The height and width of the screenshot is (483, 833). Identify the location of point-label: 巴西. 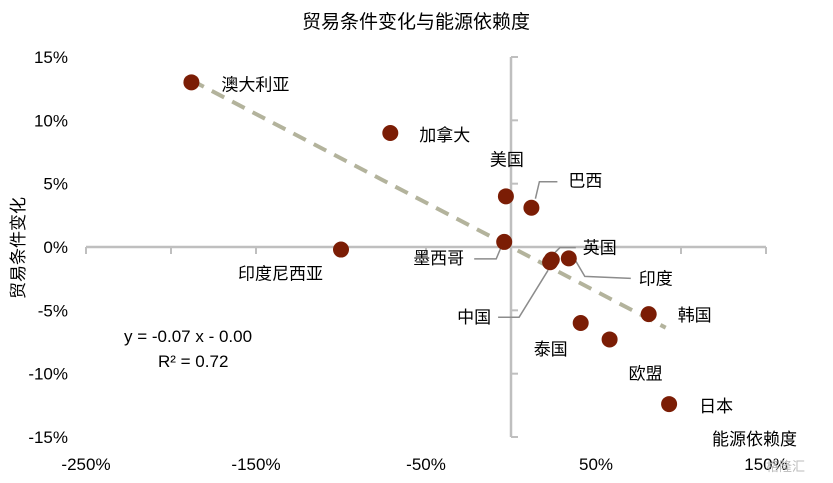
(585, 182).